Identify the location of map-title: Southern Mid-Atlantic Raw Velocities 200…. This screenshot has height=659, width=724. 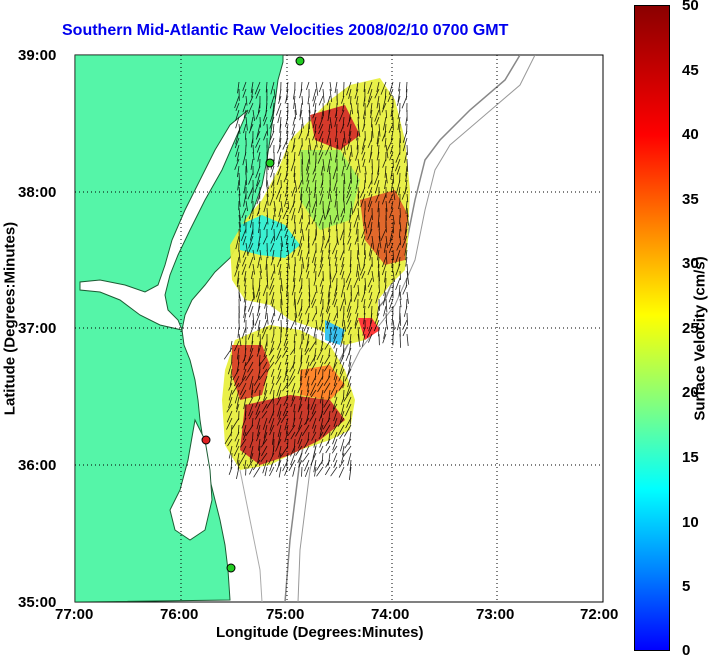
(285, 30).